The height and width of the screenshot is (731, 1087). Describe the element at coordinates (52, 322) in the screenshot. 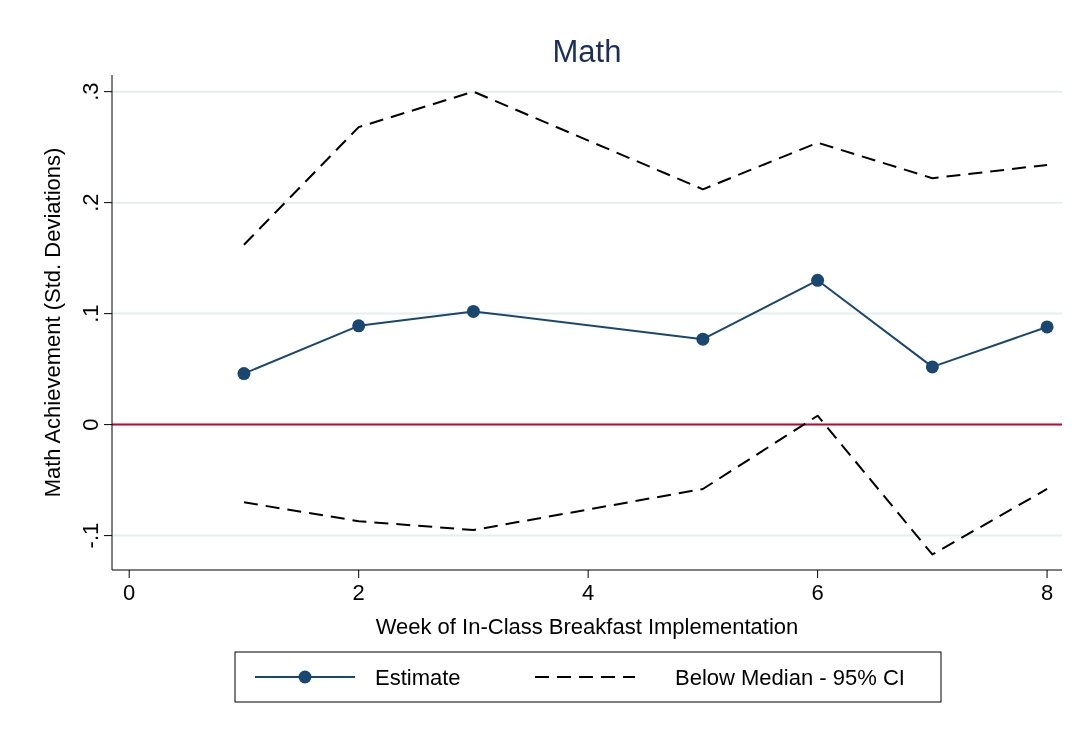

I see `y-axis-title: Math Achievement (Std. Deviations)` at that location.